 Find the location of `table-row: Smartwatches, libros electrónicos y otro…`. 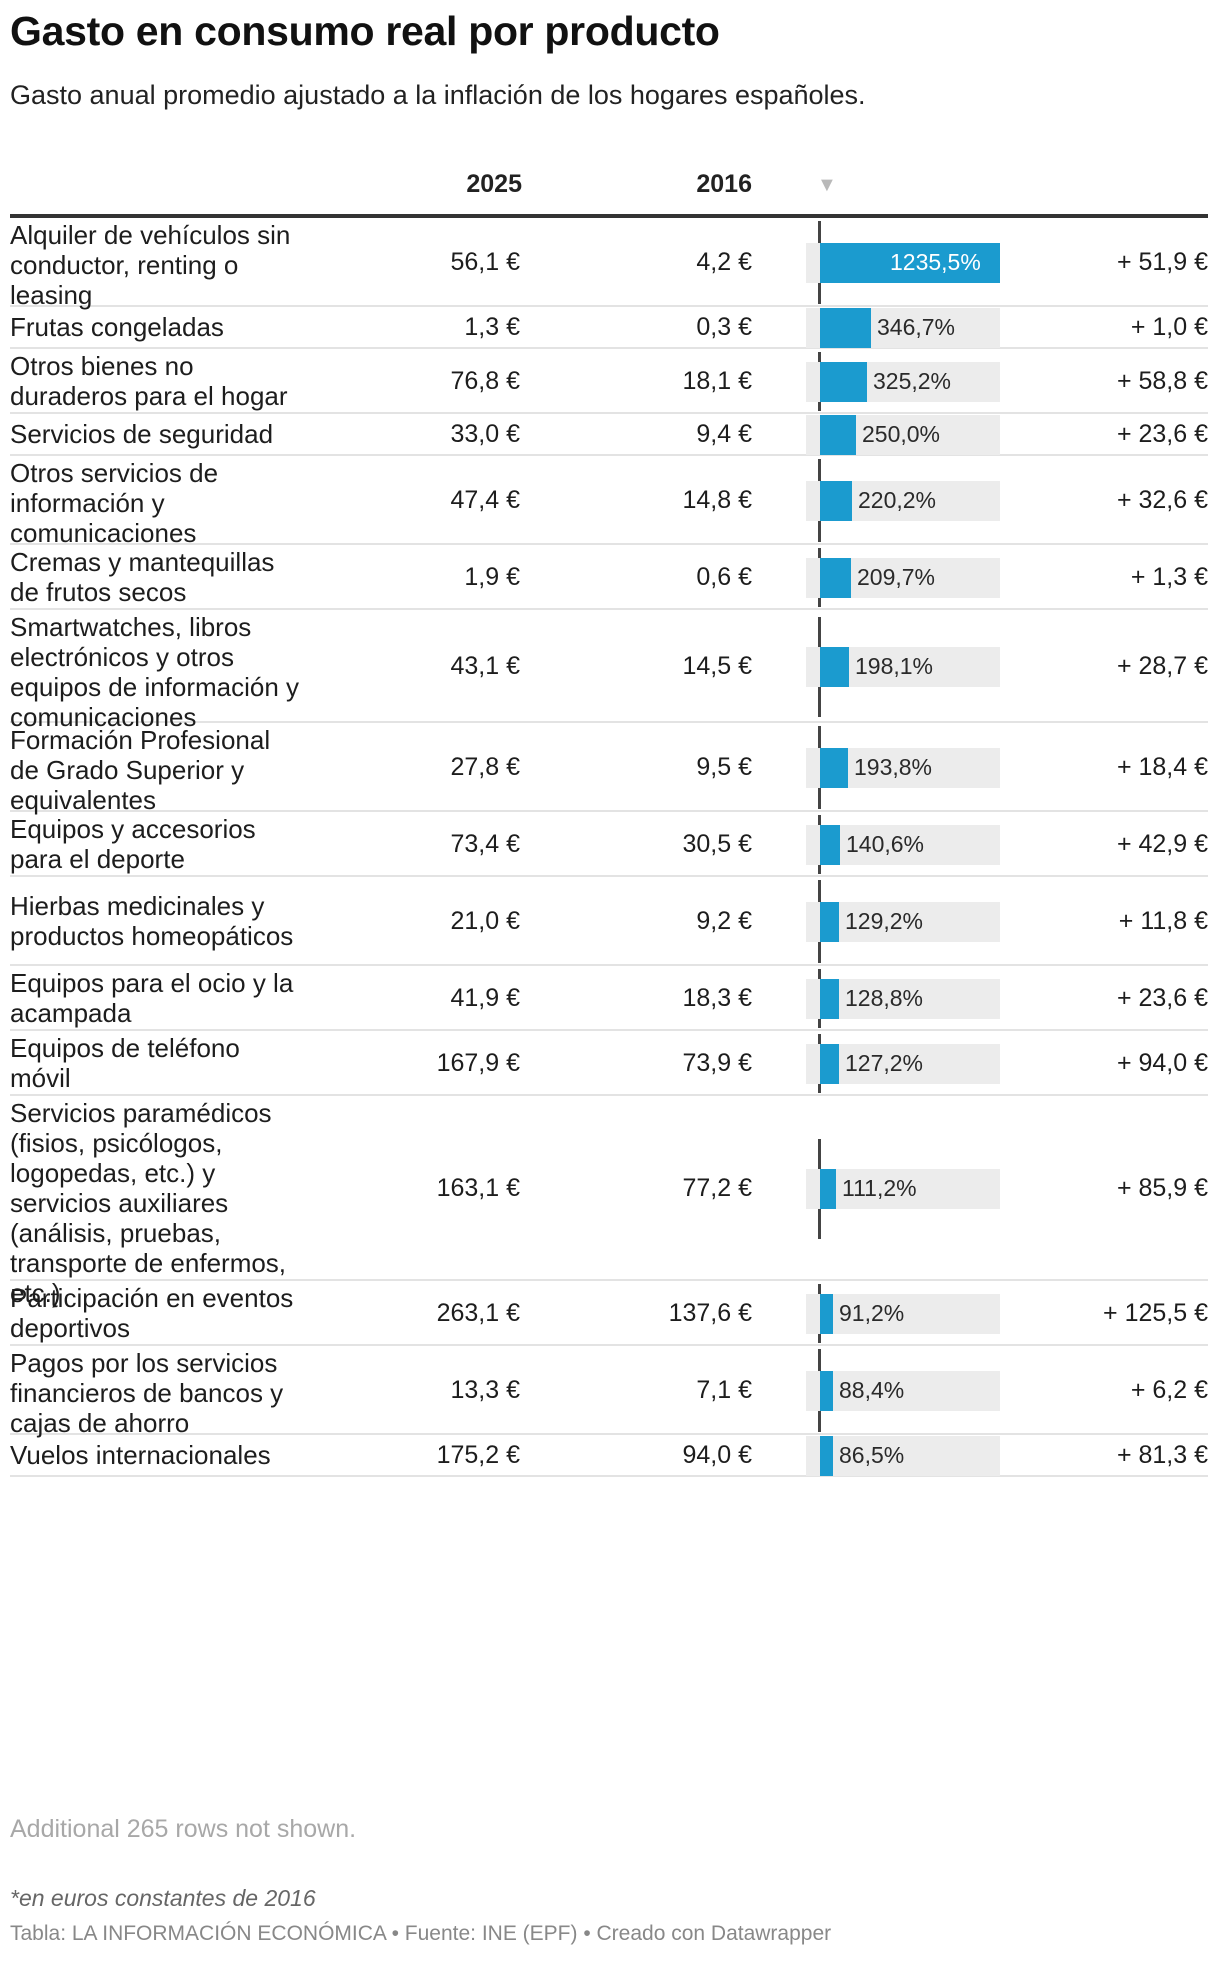

table-row: Smartwatches, libros electrónicos y otro… is located at coordinates (609, 671).